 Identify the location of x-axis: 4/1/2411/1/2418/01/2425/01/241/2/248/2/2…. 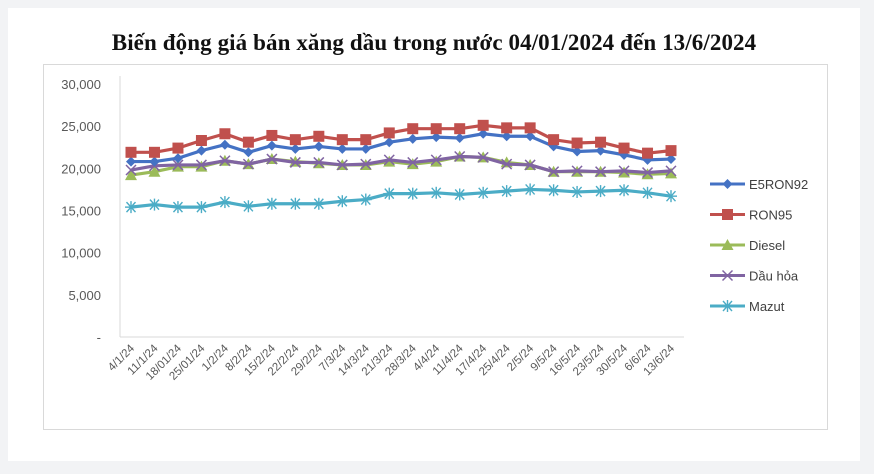
(395, 359).